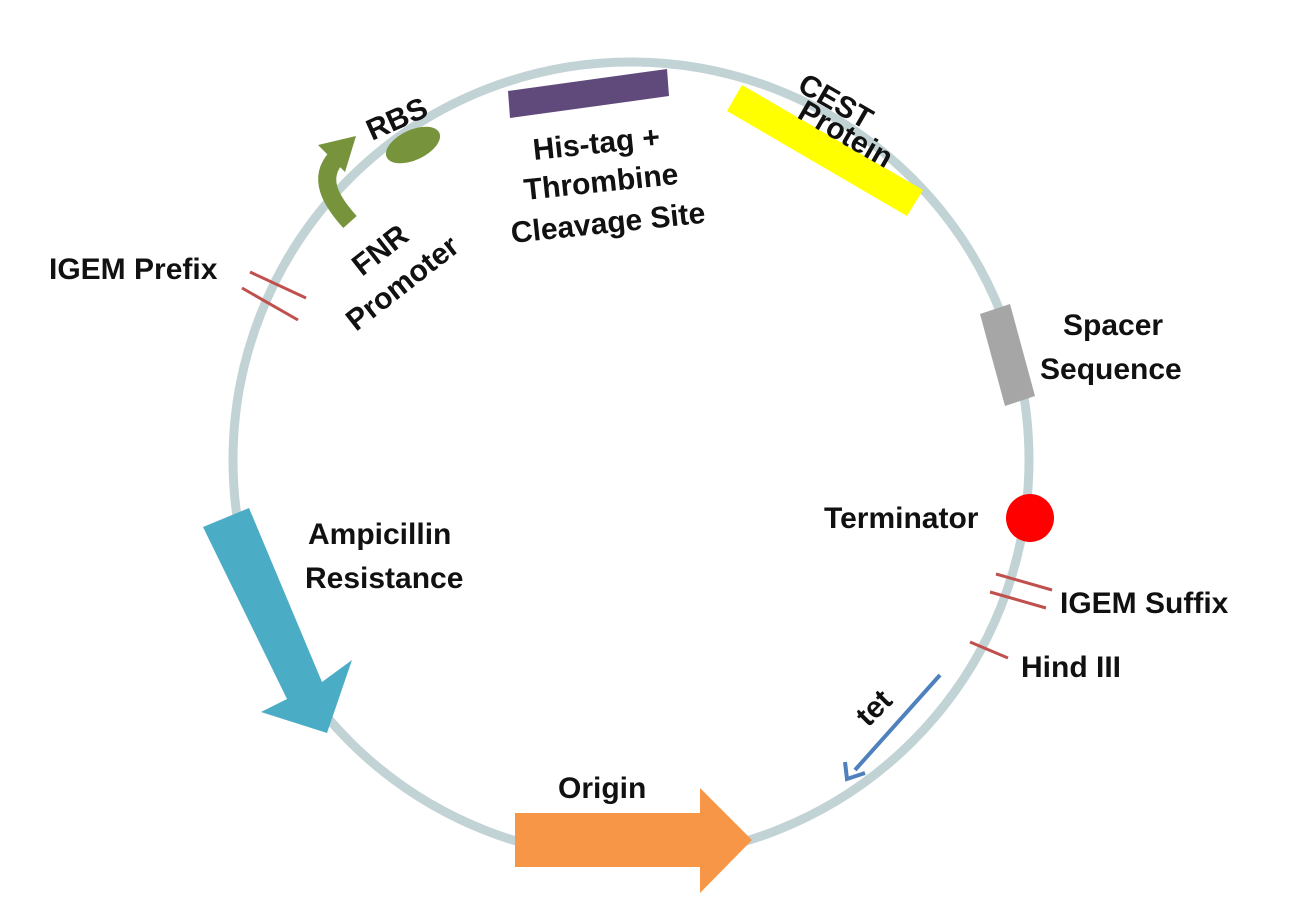  Describe the element at coordinates (602, 788) in the screenshot. I see `origin-label: Origin` at that location.